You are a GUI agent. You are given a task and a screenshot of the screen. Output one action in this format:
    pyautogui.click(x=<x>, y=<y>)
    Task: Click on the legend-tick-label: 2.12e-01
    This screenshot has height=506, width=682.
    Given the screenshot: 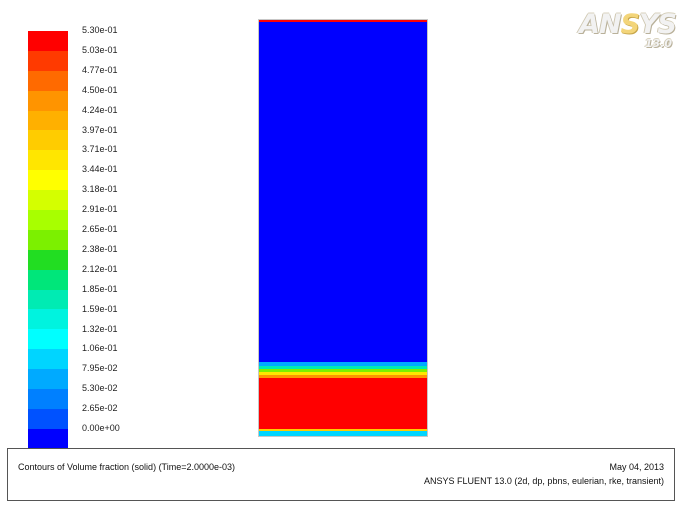 What is the action you would take?
    pyautogui.click(x=100, y=268)
    